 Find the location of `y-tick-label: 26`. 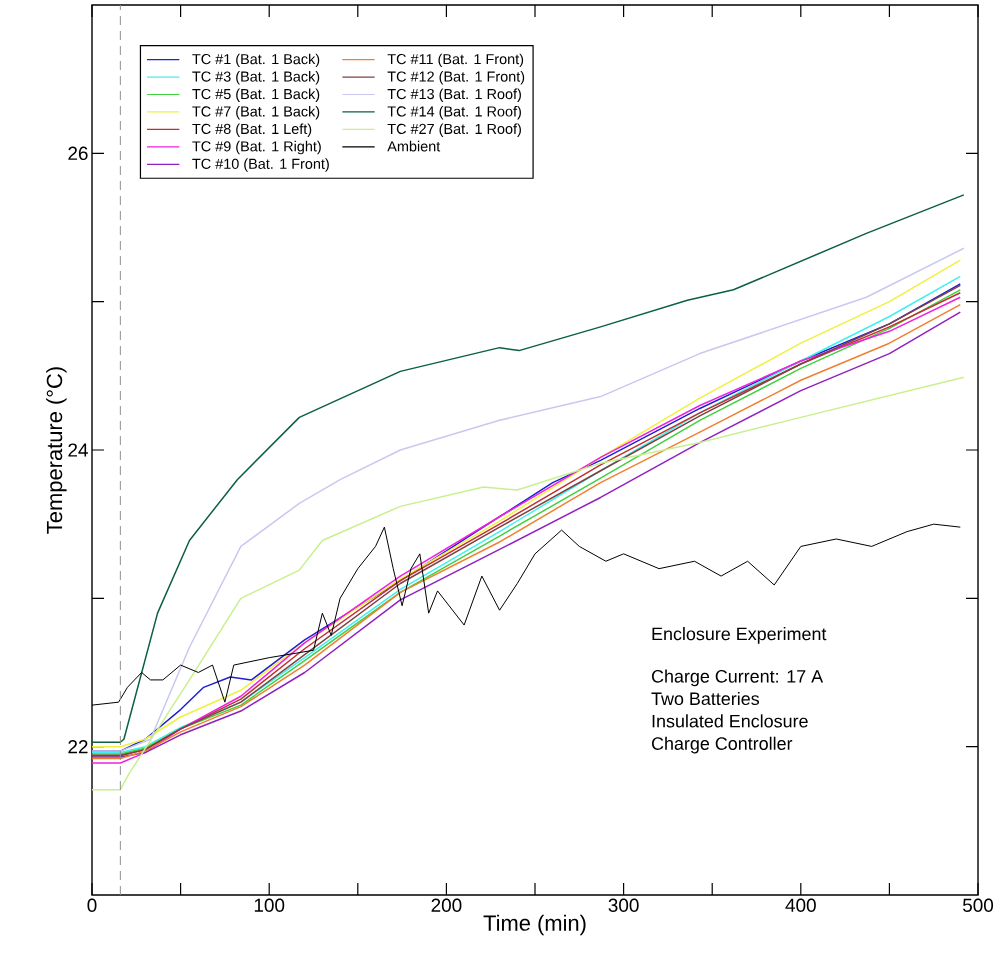

y-tick-label: 26 is located at coordinates (78, 153).